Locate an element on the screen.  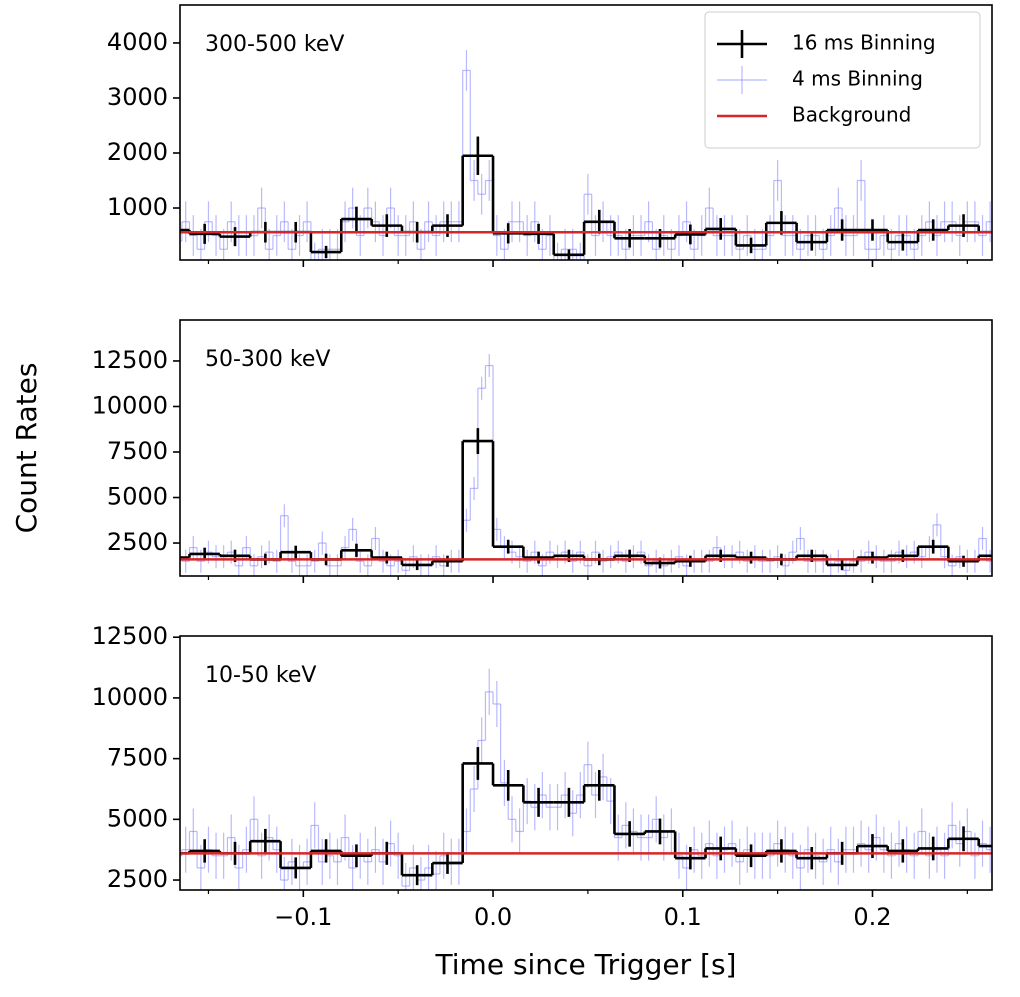
y-tick-label: 2000 is located at coordinates (137, 152).